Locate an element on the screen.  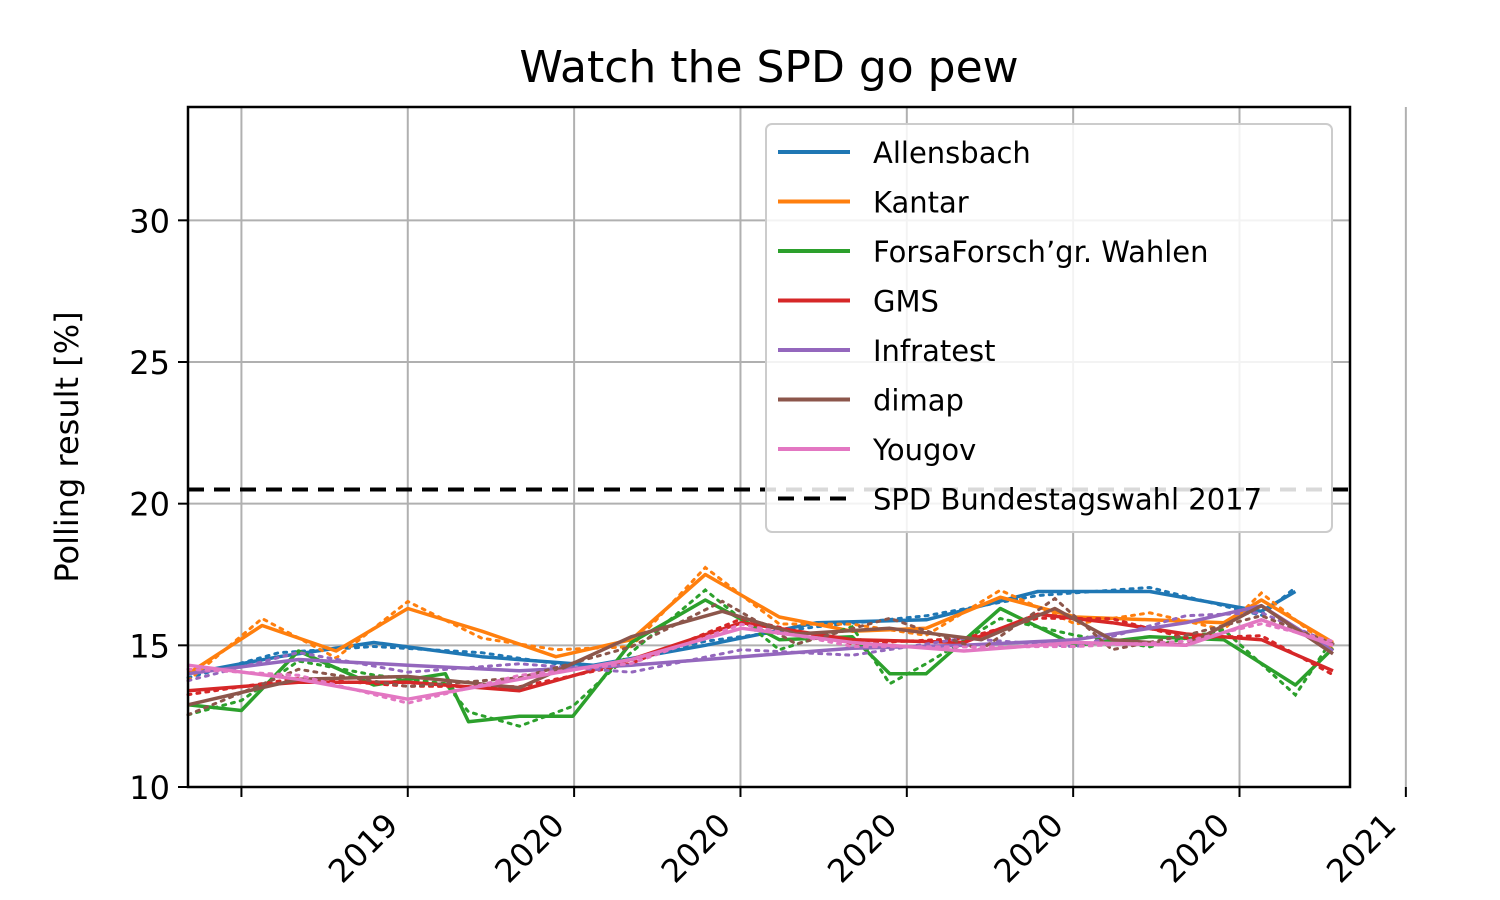
legend-label: Yougov is located at coordinates (924, 450).